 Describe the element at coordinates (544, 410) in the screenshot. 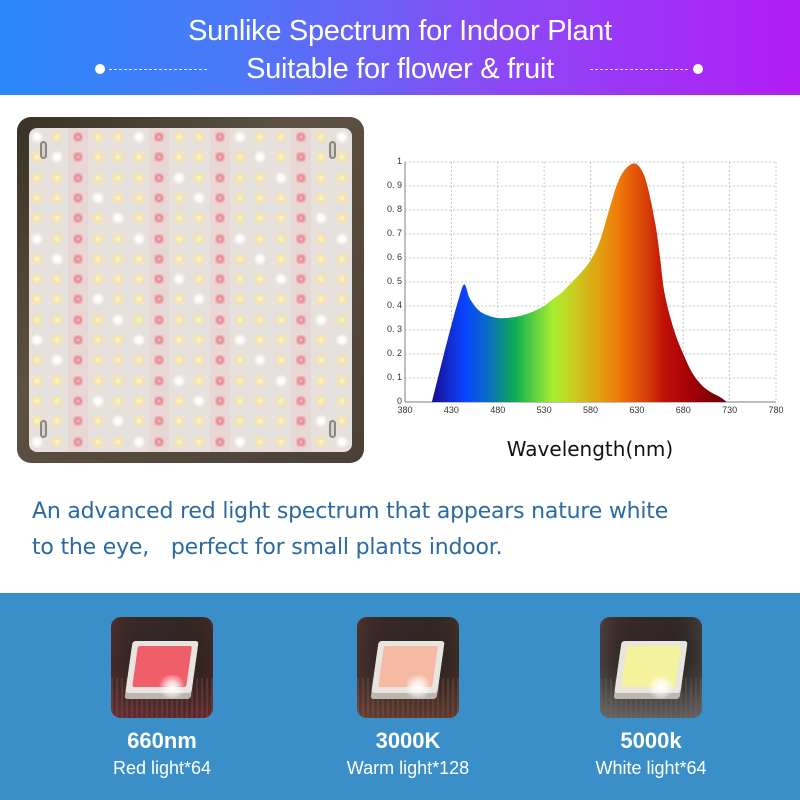

I see `x-tick-label: 530` at that location.